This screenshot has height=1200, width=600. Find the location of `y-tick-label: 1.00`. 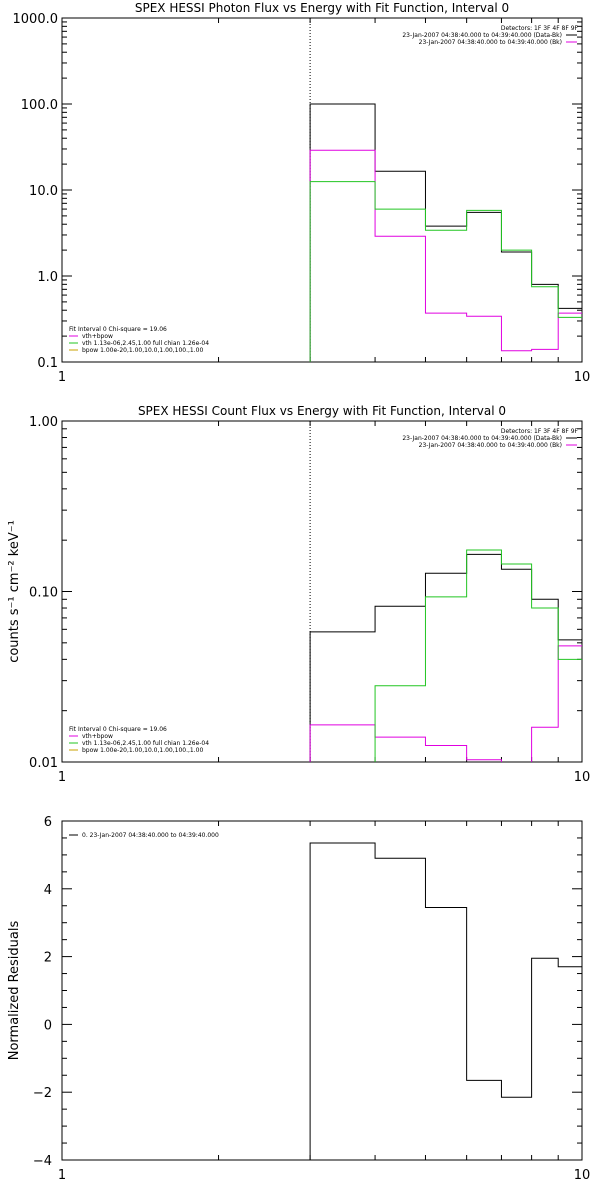

y-tick-label: 1.00 is located at coordinates (43, 422).